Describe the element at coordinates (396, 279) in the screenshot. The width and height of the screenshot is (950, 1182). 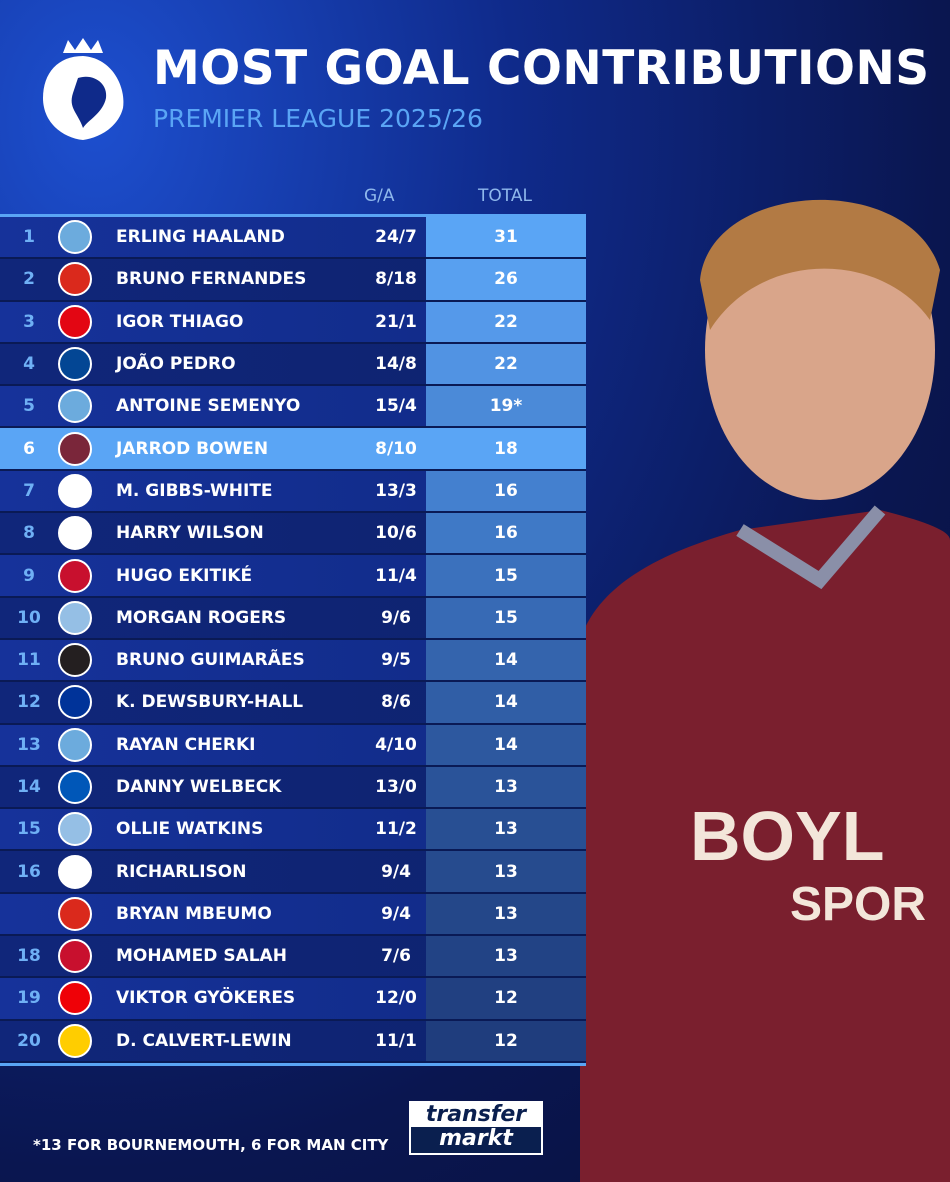
I see `goals-assists: 8/18` at that location.